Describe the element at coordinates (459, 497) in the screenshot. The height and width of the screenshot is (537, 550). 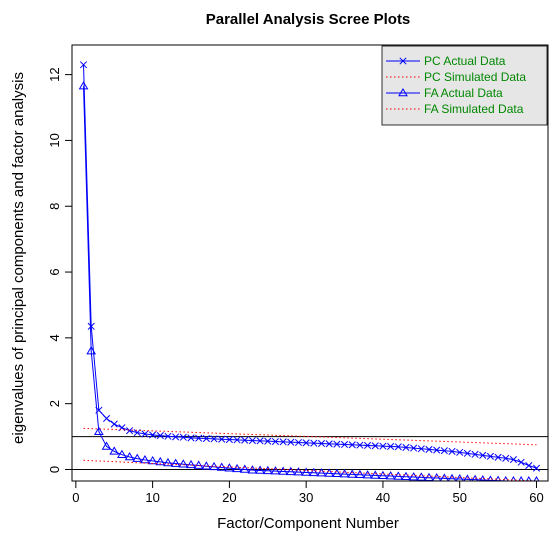
I see `x-tick-label: 50` at that location.